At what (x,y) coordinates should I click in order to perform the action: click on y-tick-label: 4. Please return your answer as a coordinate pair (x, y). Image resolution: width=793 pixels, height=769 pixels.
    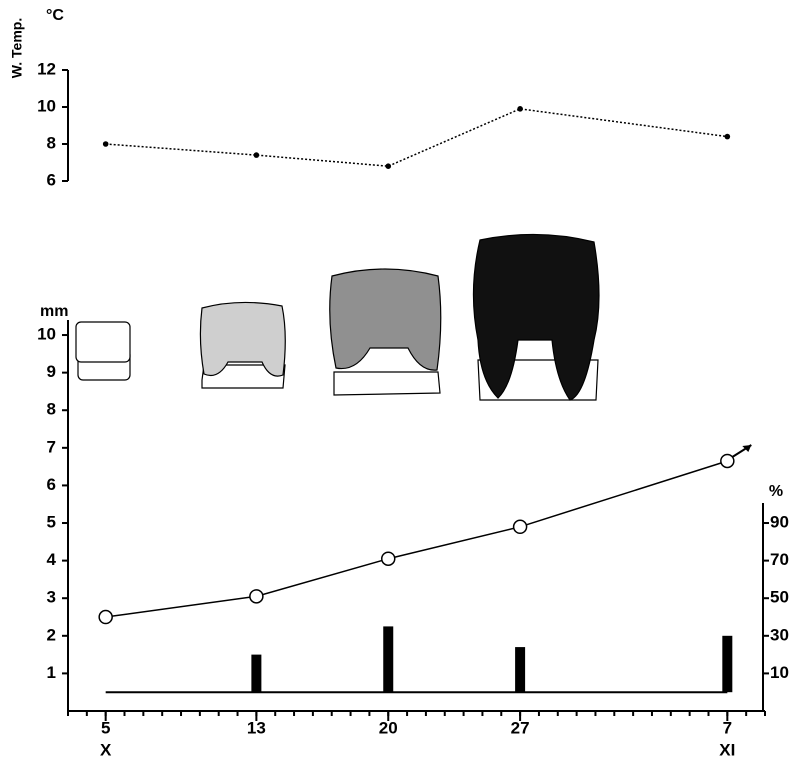
    Looking at the image, I should click on (52, 559).